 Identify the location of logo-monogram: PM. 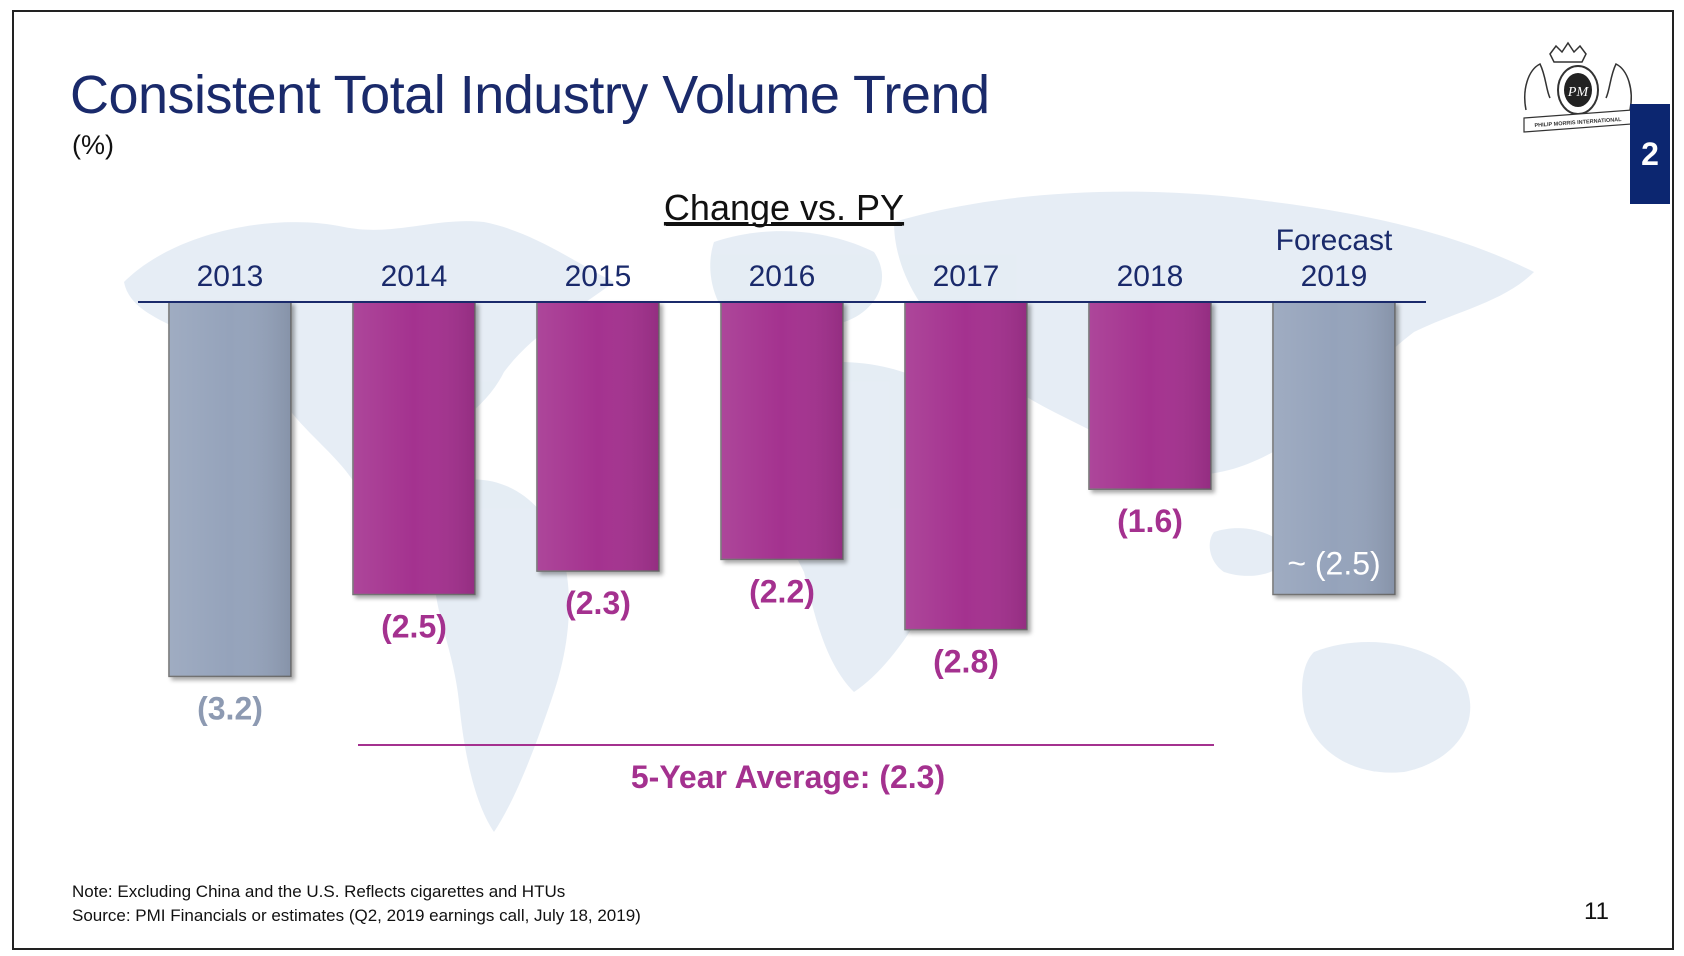
(1578, 92).